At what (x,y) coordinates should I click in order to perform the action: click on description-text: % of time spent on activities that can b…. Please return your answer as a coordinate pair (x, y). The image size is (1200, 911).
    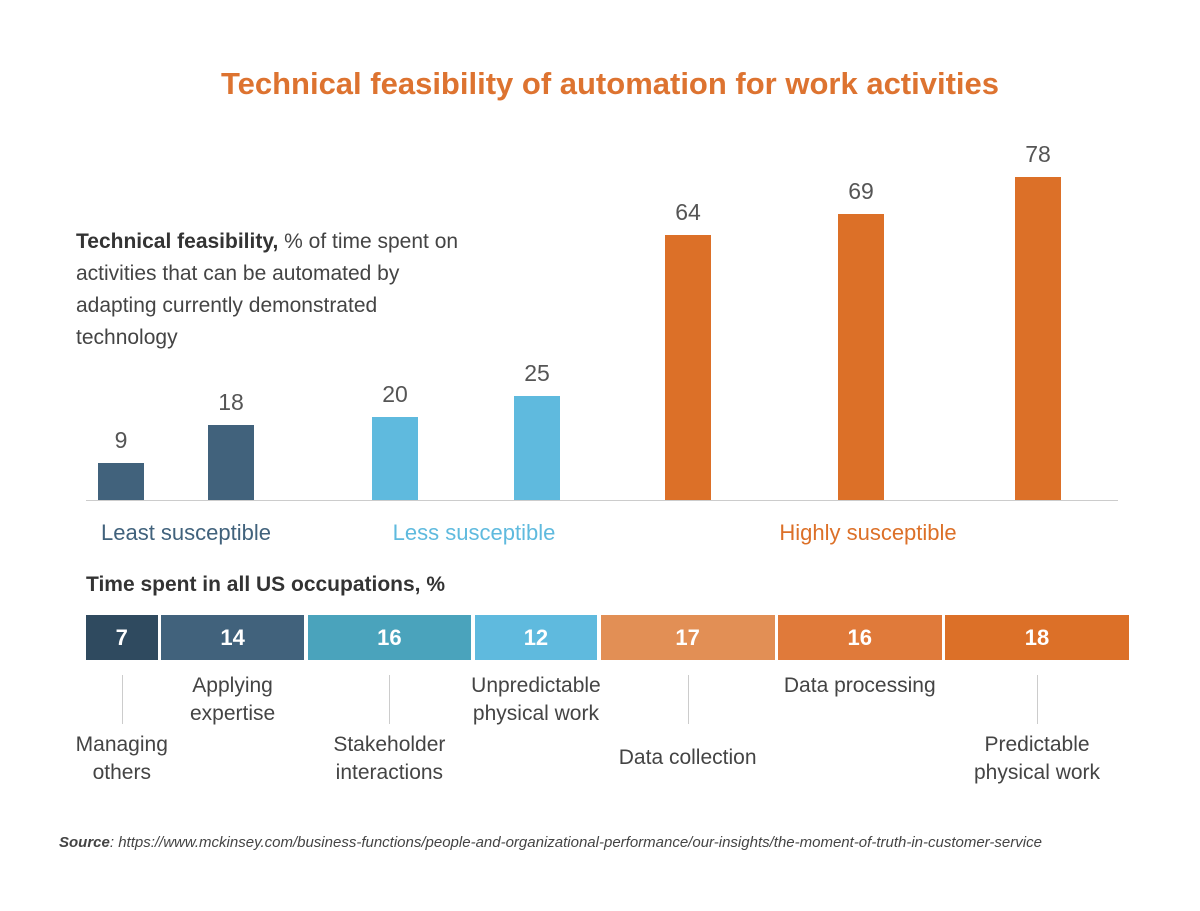
    Looking at the image, I should click on (267, 289).